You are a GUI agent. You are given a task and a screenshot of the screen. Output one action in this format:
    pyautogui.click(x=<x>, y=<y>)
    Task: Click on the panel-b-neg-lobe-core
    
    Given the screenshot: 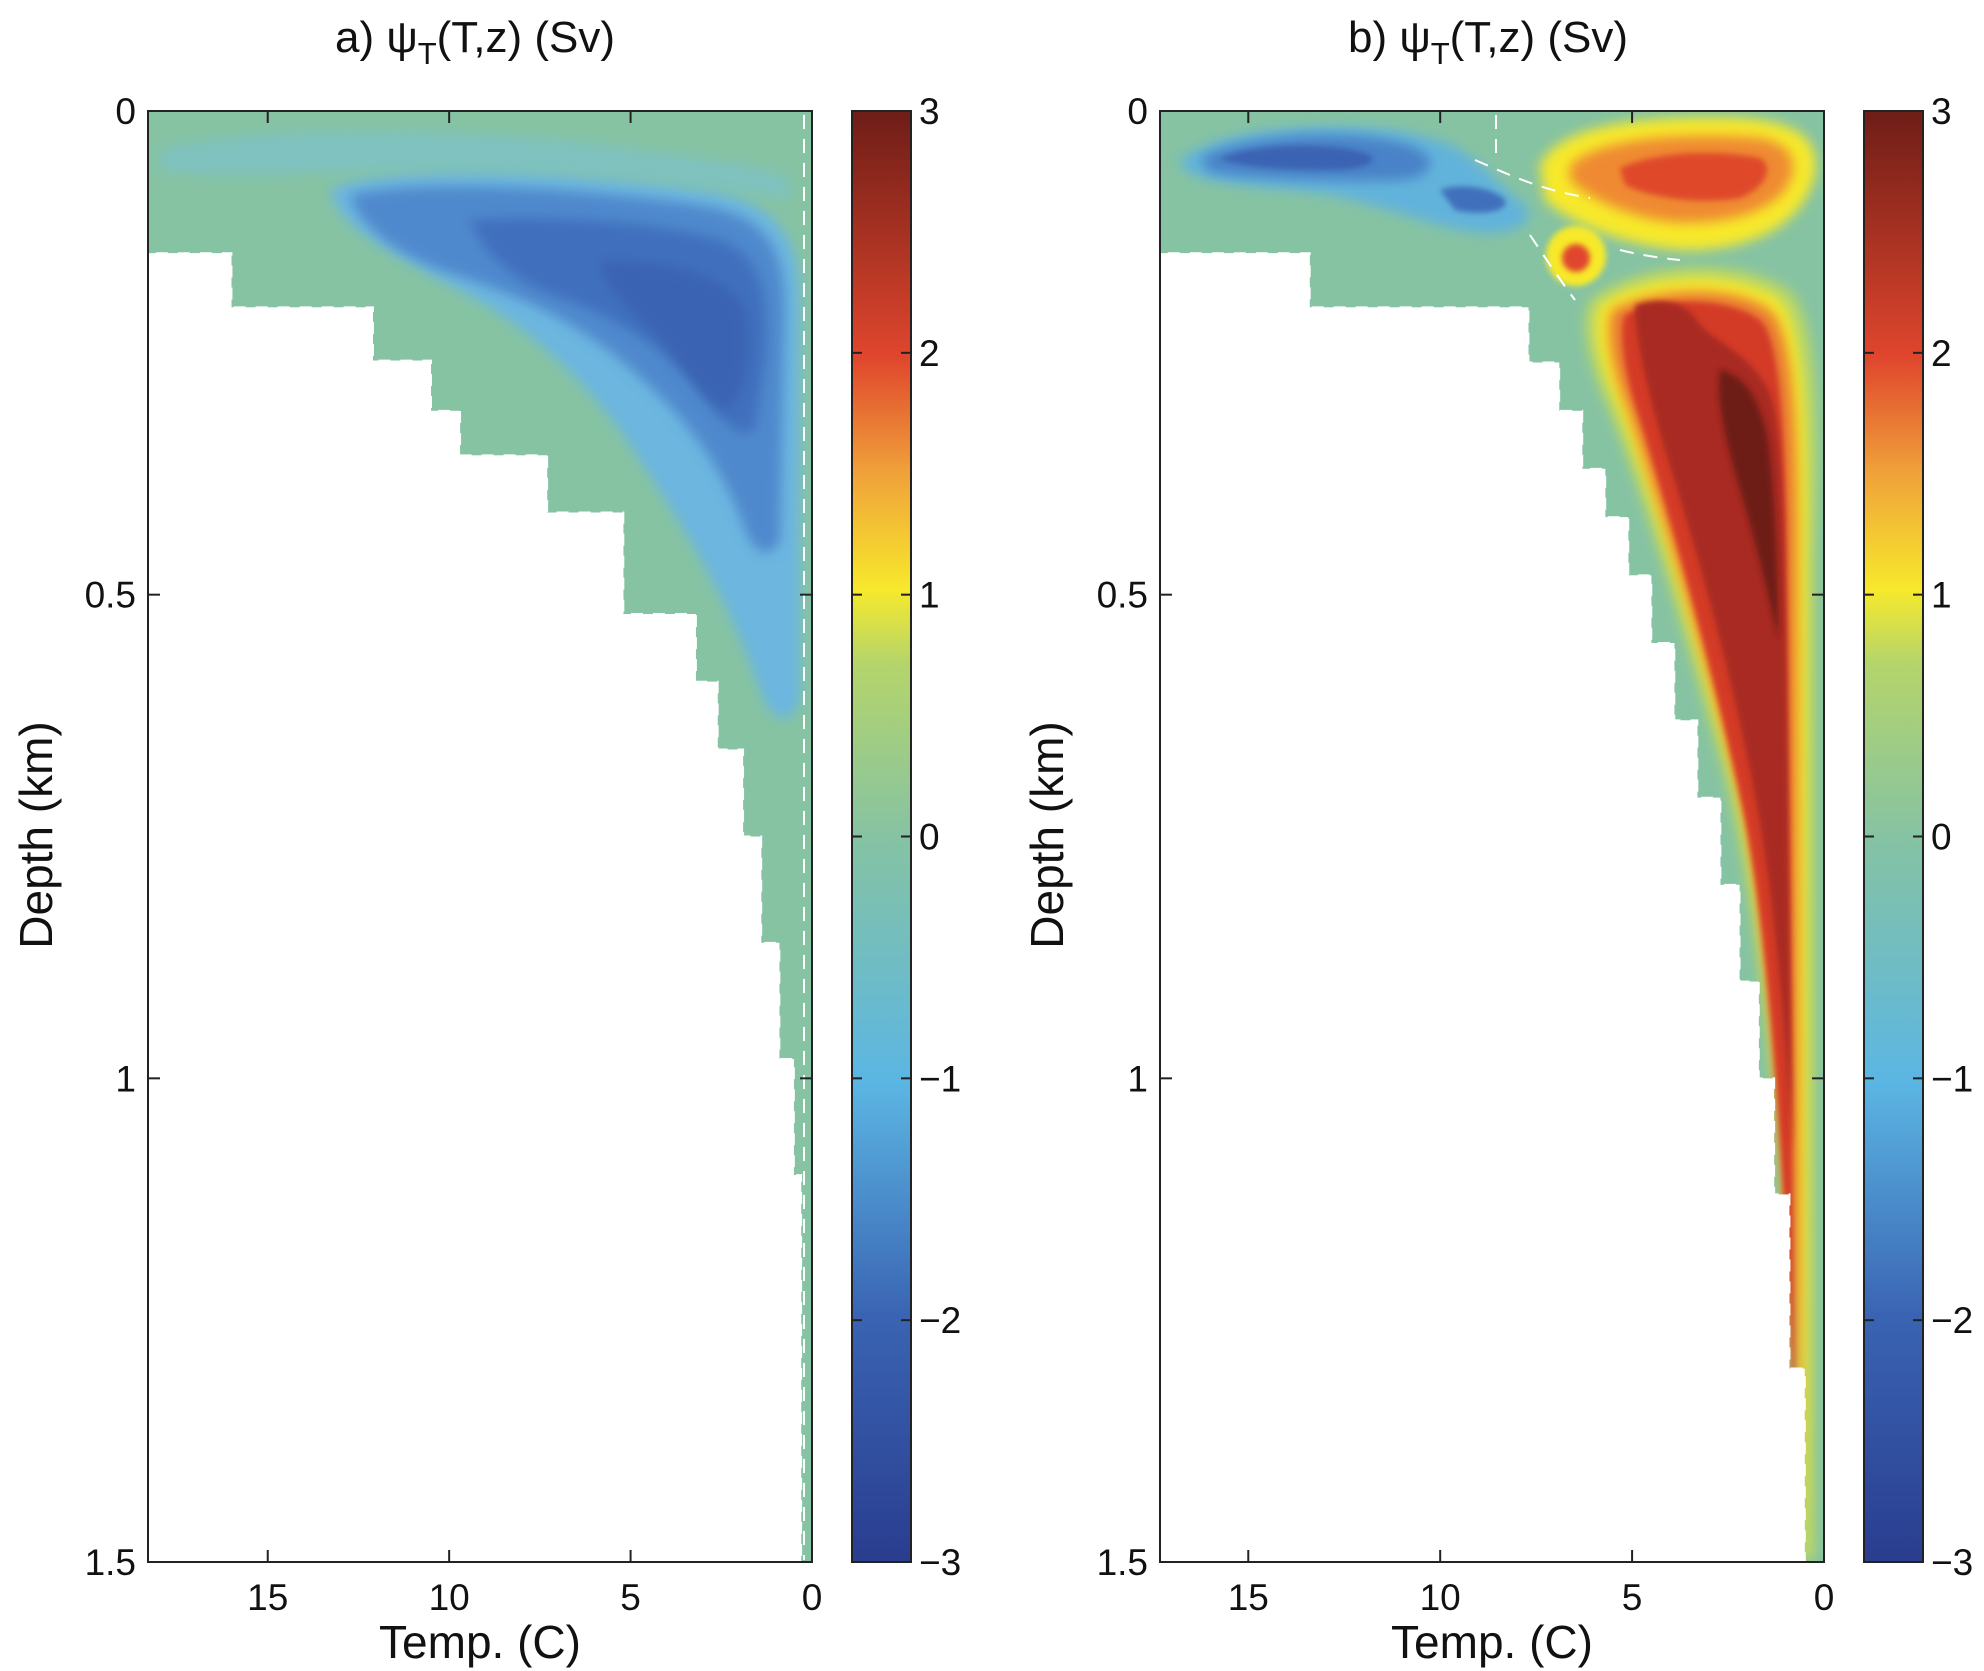 What is the action you would take?
    pyautogui.click(x=1296, y=157)
    